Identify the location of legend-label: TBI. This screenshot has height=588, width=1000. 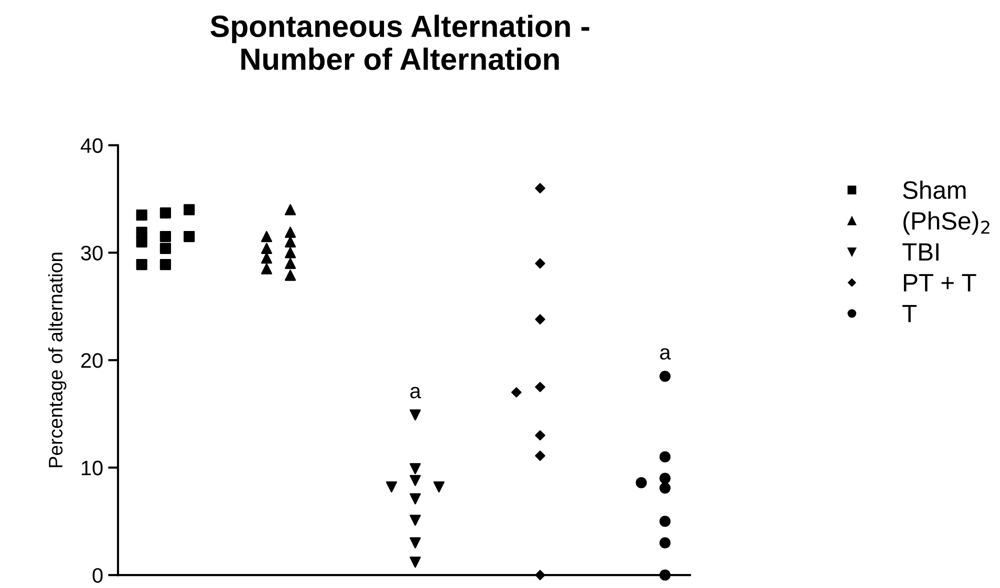
(920, 252).